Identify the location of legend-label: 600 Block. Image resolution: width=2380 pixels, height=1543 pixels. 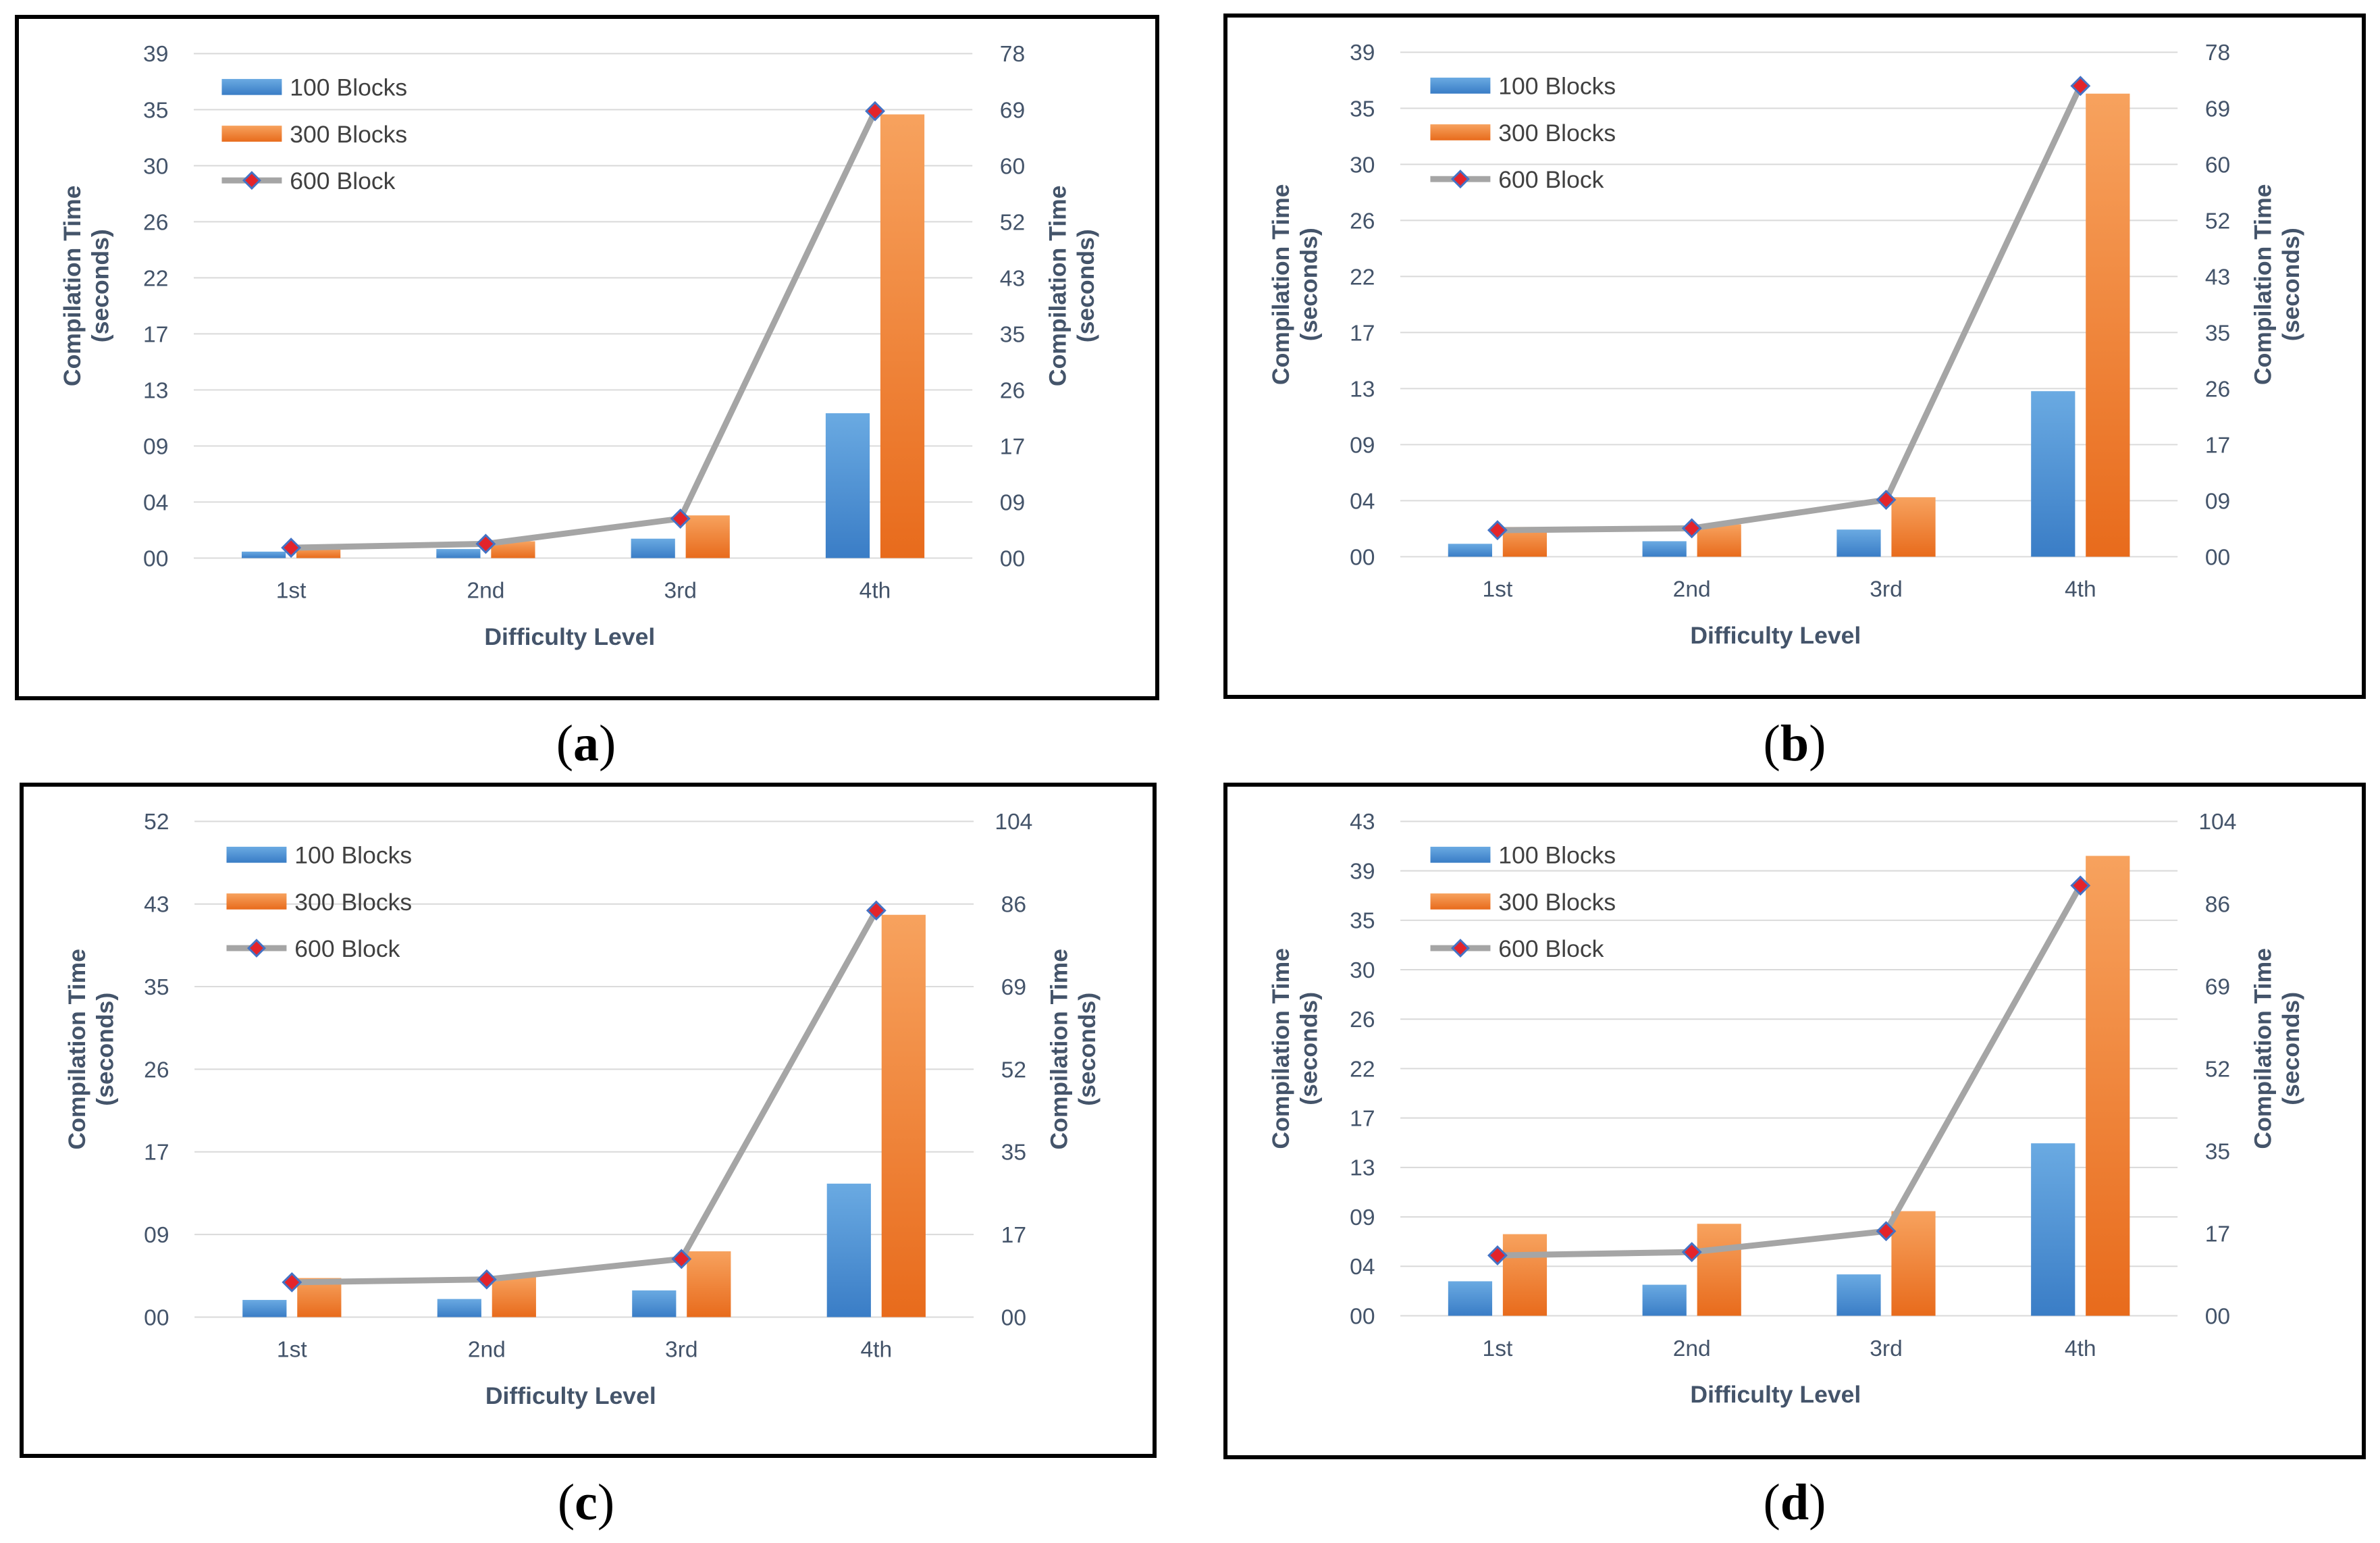
(342, 181).